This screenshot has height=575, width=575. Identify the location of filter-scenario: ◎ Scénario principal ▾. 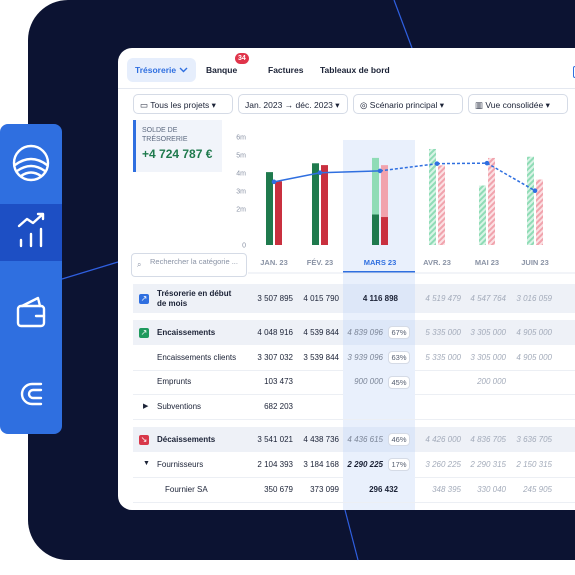
(408, 104).